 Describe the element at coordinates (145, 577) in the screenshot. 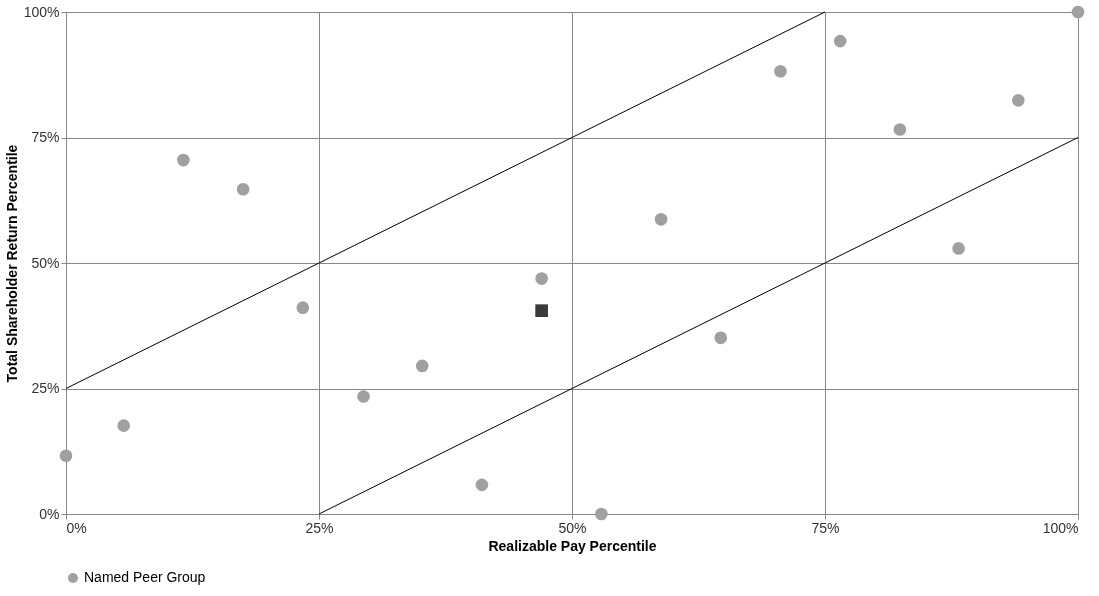

I see `legend-label: Named Peer Group` at that location.